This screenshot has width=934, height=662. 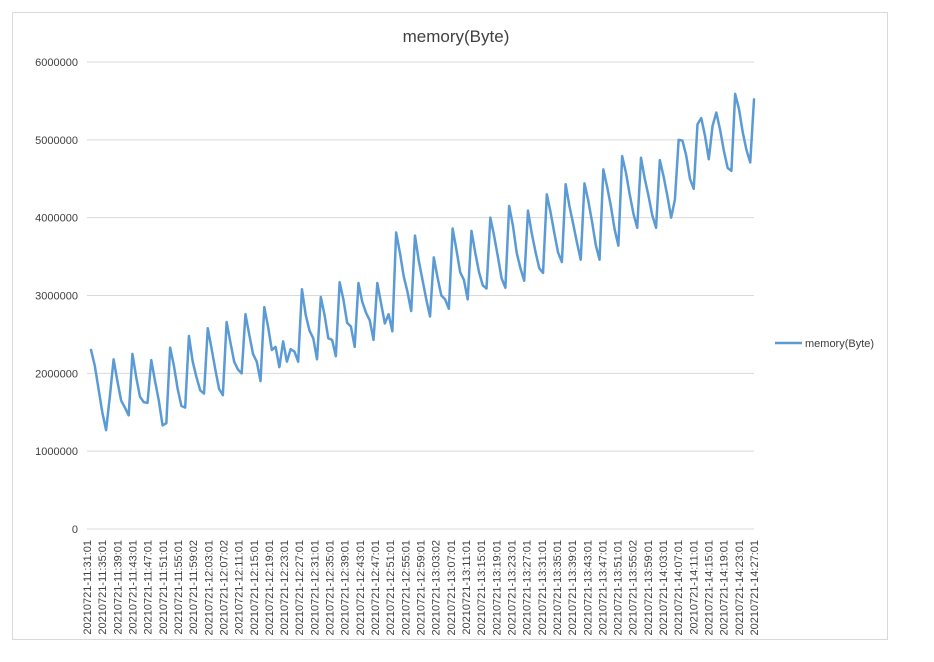 What do you see at coordinates (300, 587) in the screenshot?
I see `x-tick-label: 20210721-12:27:01` at bounding box center [300, 587].